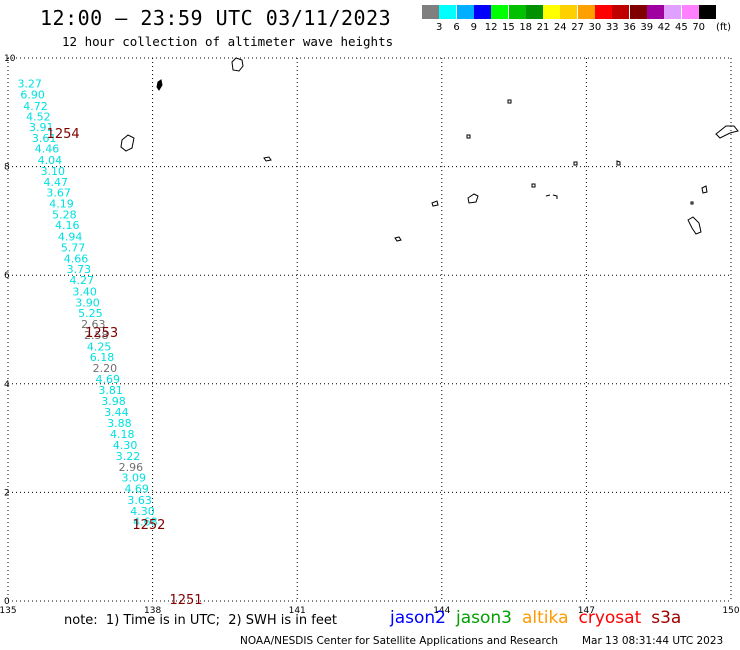 The image size is (740, 650). What do you see at coordinates (152, 611) in the screenshot?
I see `x-tick-label: 138` at bounding box center [152, 611].